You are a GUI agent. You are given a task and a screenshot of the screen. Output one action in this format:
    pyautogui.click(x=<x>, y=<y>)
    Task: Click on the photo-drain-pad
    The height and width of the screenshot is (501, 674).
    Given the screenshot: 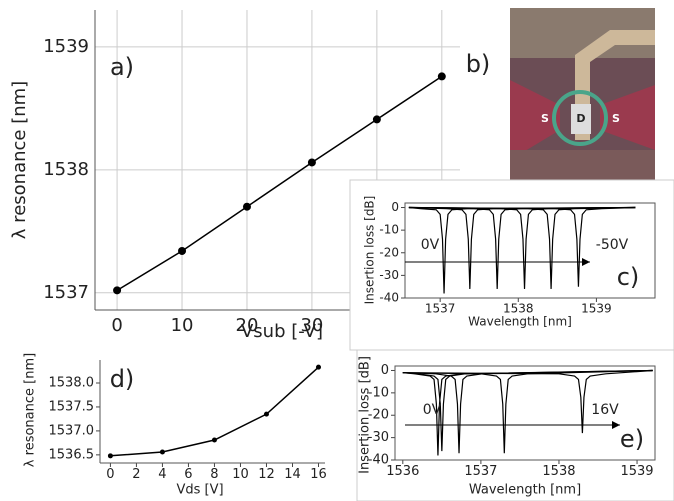 What is the action you would take?
    pyautogui.click(x=581, y=119)
    